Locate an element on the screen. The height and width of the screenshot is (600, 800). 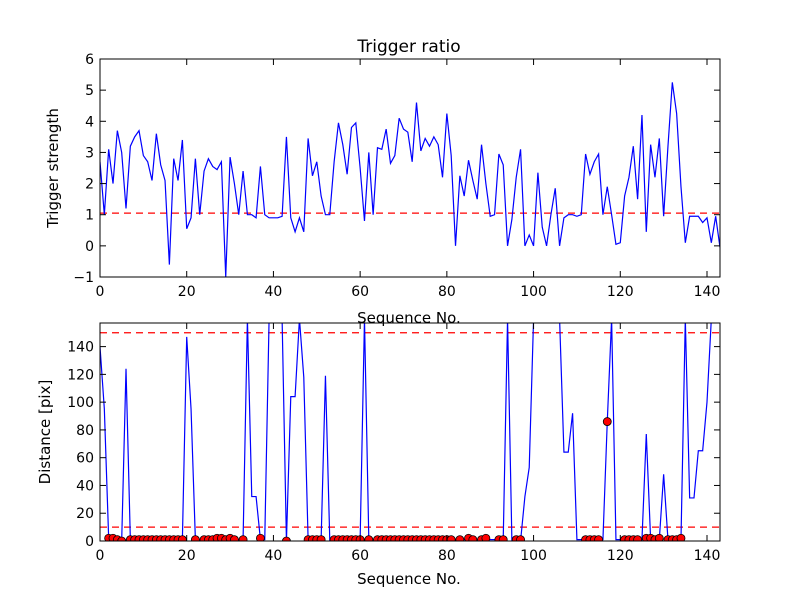
y-tick-label: 6 is located at coordinates (89, 60).